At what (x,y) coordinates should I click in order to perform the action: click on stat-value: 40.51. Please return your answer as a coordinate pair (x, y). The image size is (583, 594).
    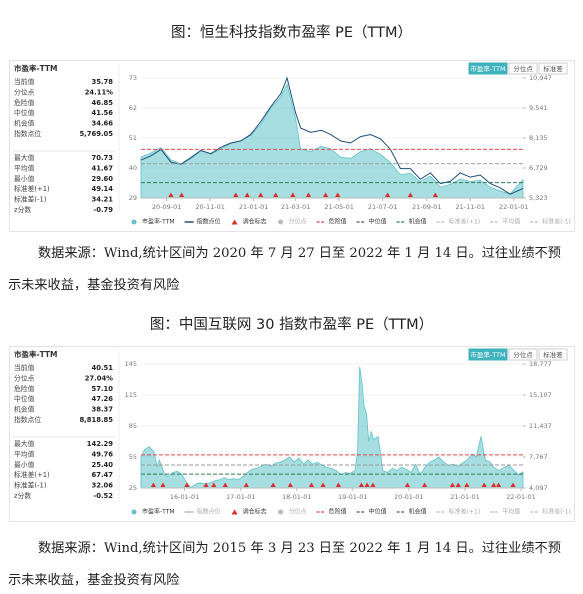
    Looking at the image, I should click on (103, 368).